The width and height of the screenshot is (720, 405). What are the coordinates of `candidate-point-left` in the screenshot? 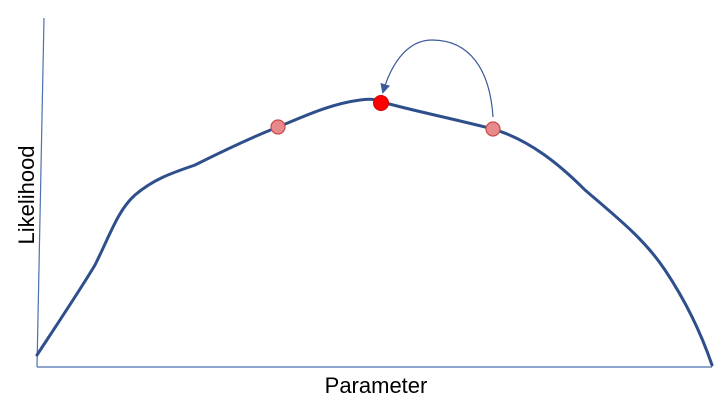 It's located at (278, 127).